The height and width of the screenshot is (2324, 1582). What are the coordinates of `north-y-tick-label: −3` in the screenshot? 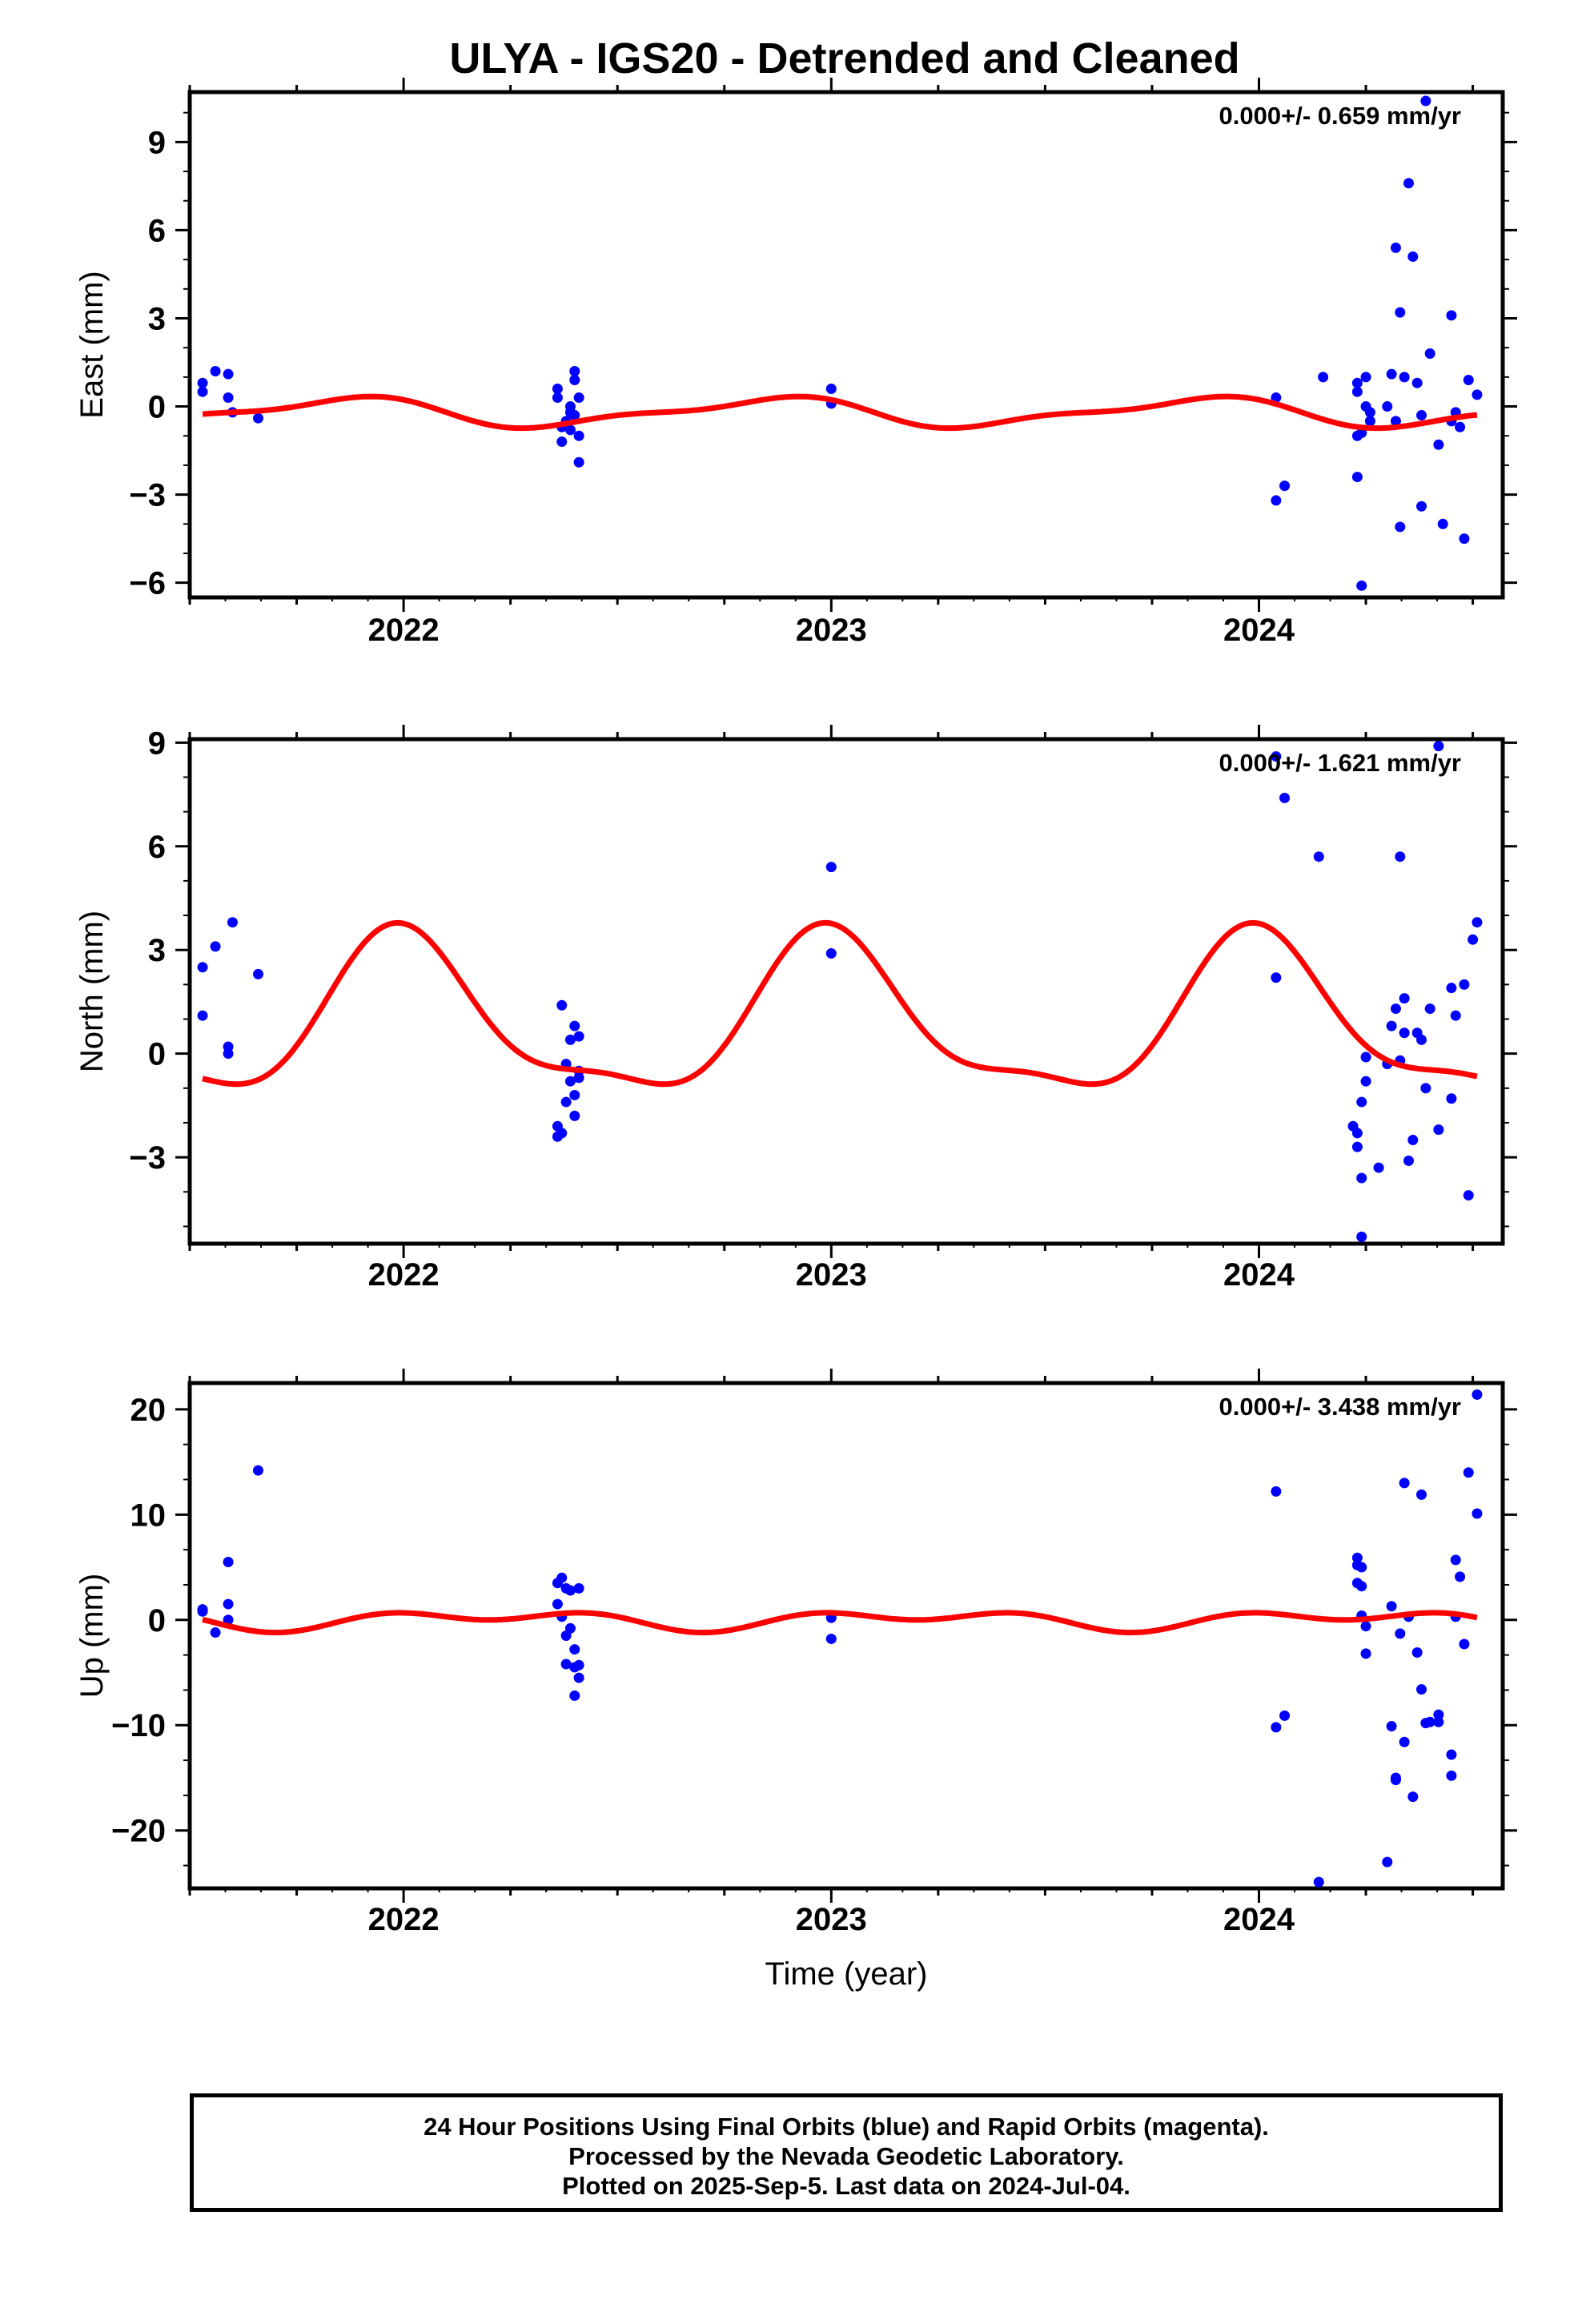 It's located at (147, 1158).